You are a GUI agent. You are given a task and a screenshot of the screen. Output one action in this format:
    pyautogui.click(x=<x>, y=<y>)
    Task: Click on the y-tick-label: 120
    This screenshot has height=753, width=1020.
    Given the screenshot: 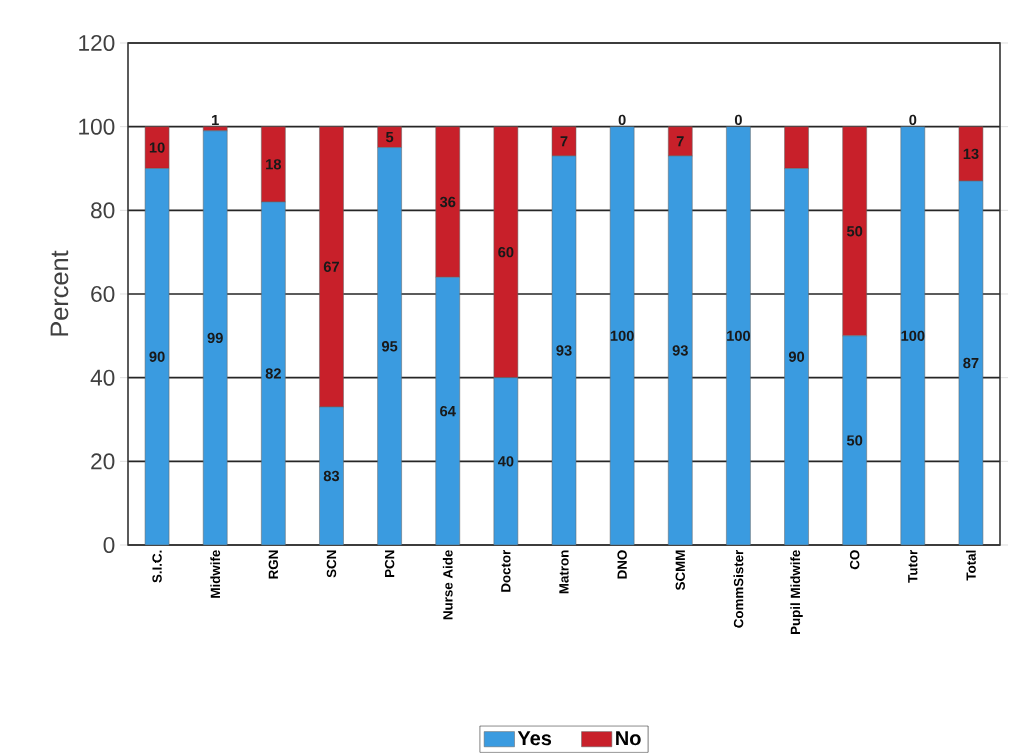 What is the action you would take?
    pyautogui.click(x=97, y=43)
    